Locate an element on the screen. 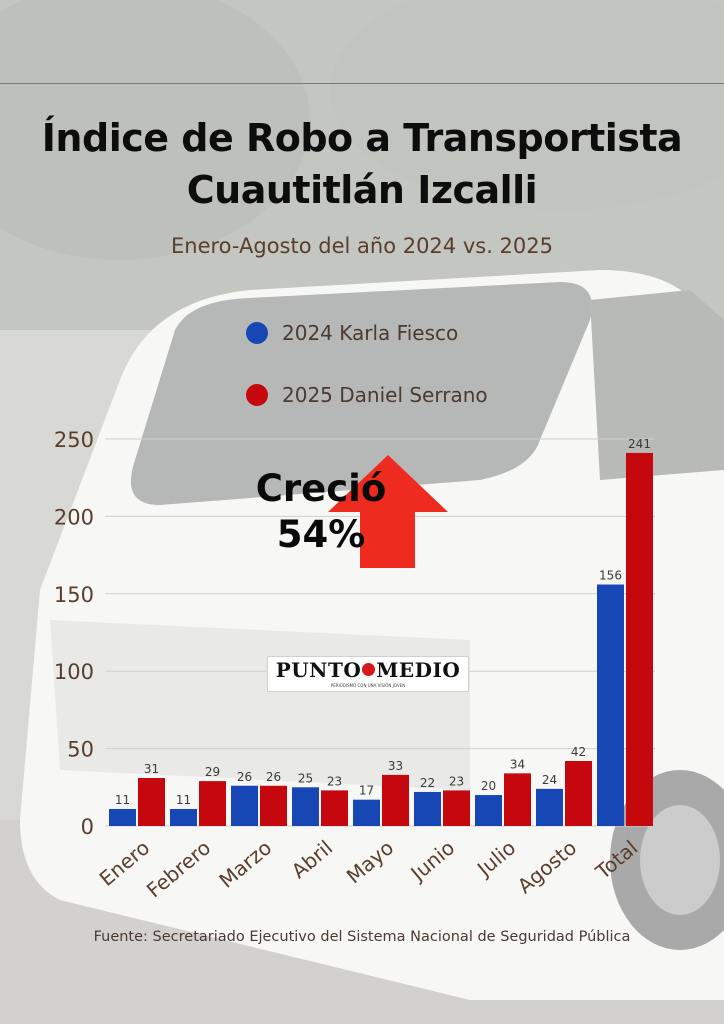 The width and height of the screenshot is (724, 1024). data-label: 33 is located at coordinates (395, 766).